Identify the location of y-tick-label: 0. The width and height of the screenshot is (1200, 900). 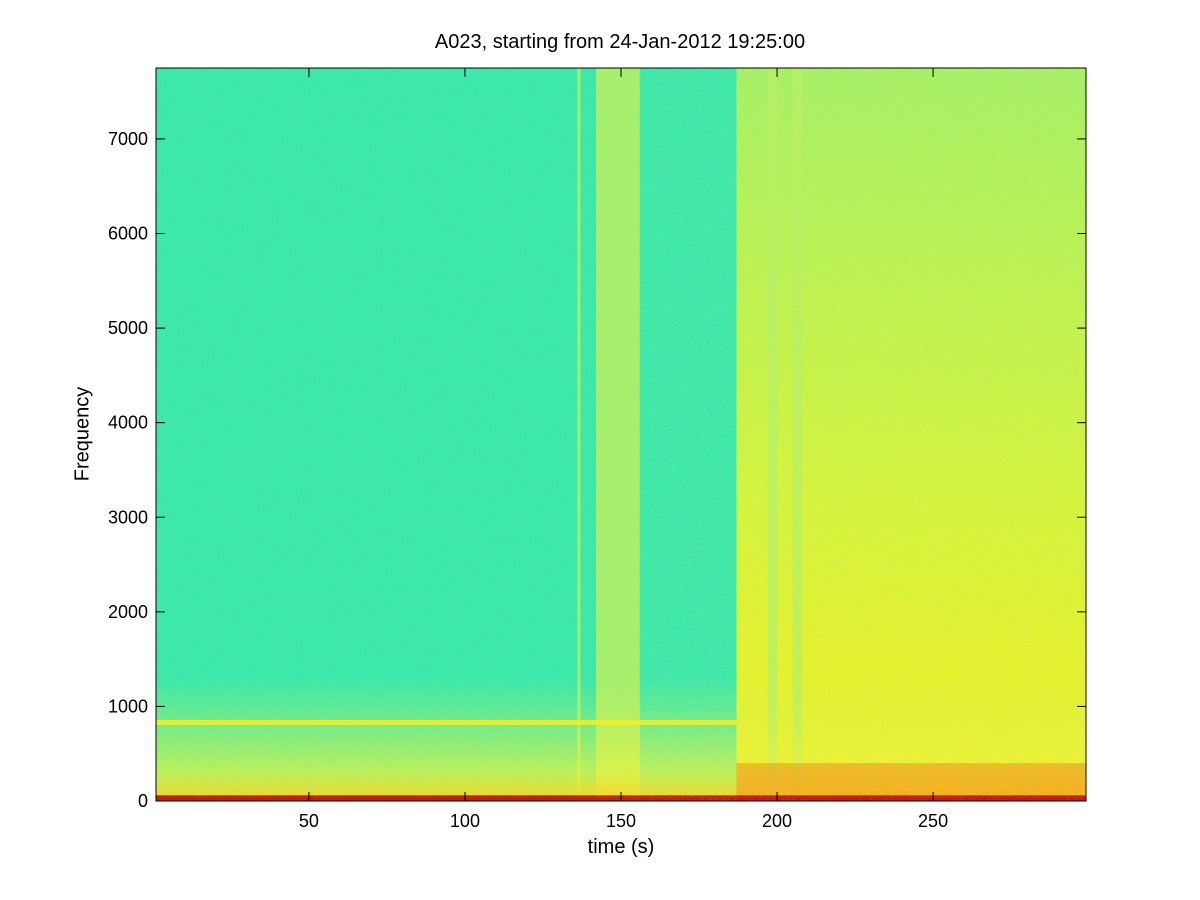
(143, 801).